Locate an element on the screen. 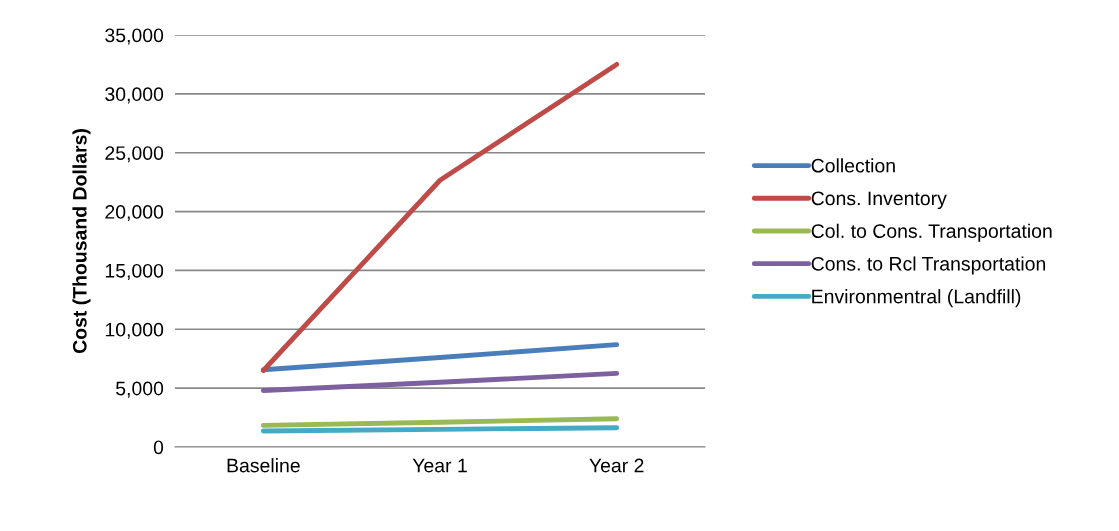 The width and height of the screenshot is (1119, 531). y-tick-label: 35,000 is located at coordinates (134, 36).